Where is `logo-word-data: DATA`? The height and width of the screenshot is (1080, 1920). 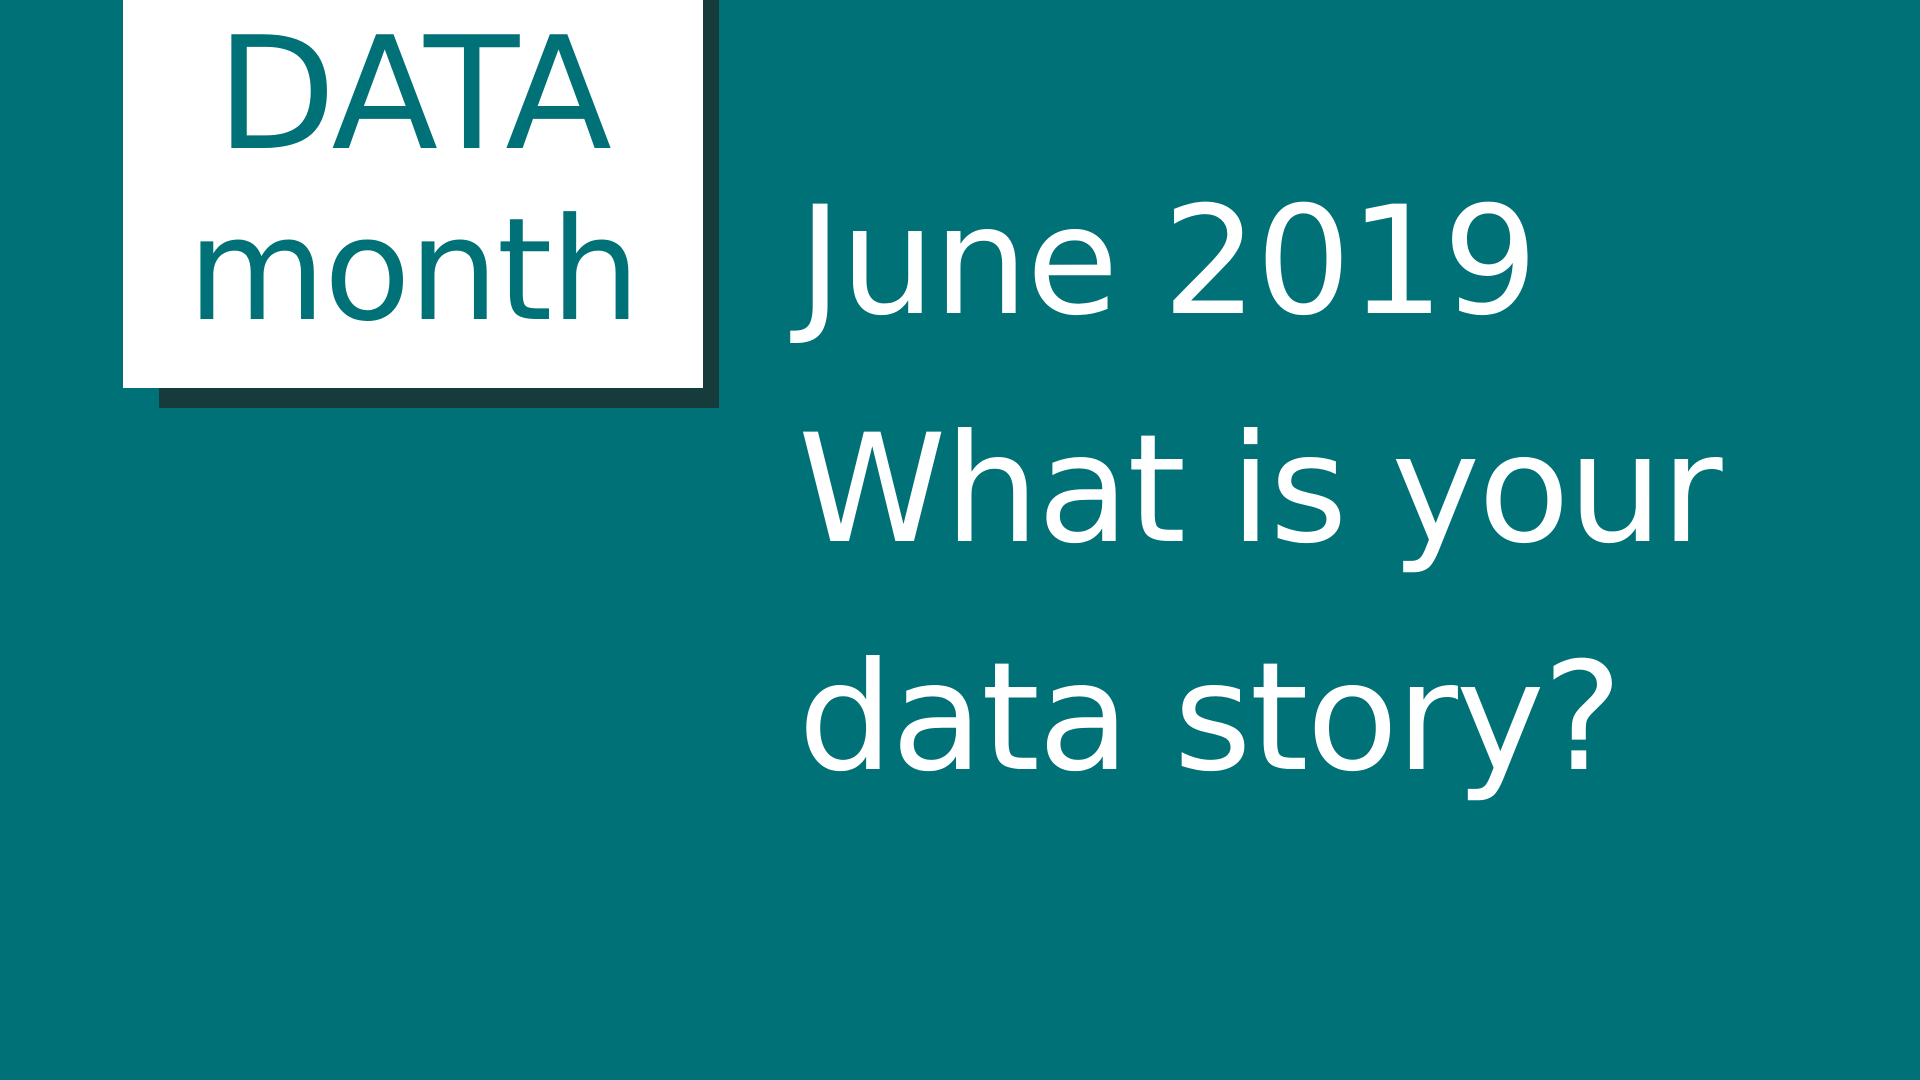 logo-word-data: DATA is located at coordinates (414, 94).